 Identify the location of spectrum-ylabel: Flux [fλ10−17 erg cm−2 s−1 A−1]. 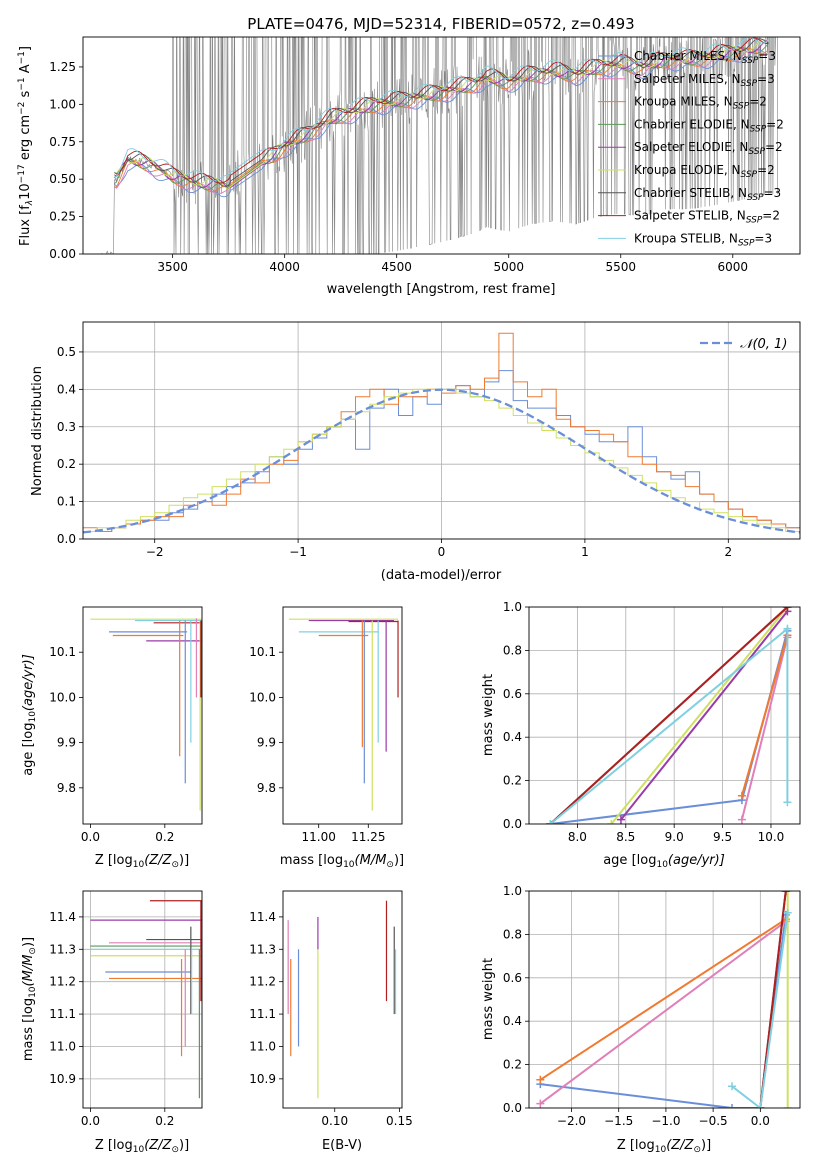
(26, 146).